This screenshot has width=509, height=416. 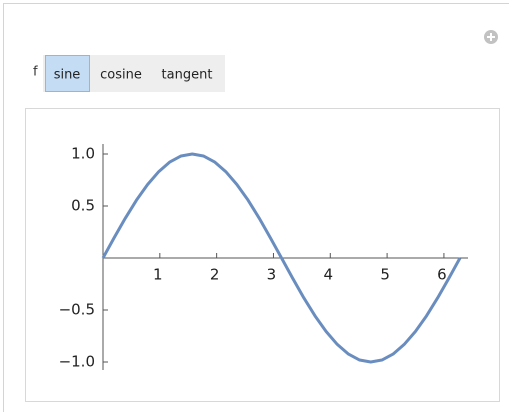 What do you see at coordinates (215, 275) in the screenshot?
I see `x-tick-label: 2` at bounding box center [215, 275].